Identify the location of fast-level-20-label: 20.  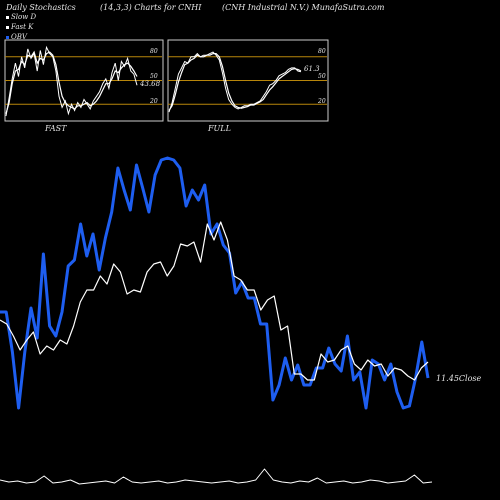
(153, 101).